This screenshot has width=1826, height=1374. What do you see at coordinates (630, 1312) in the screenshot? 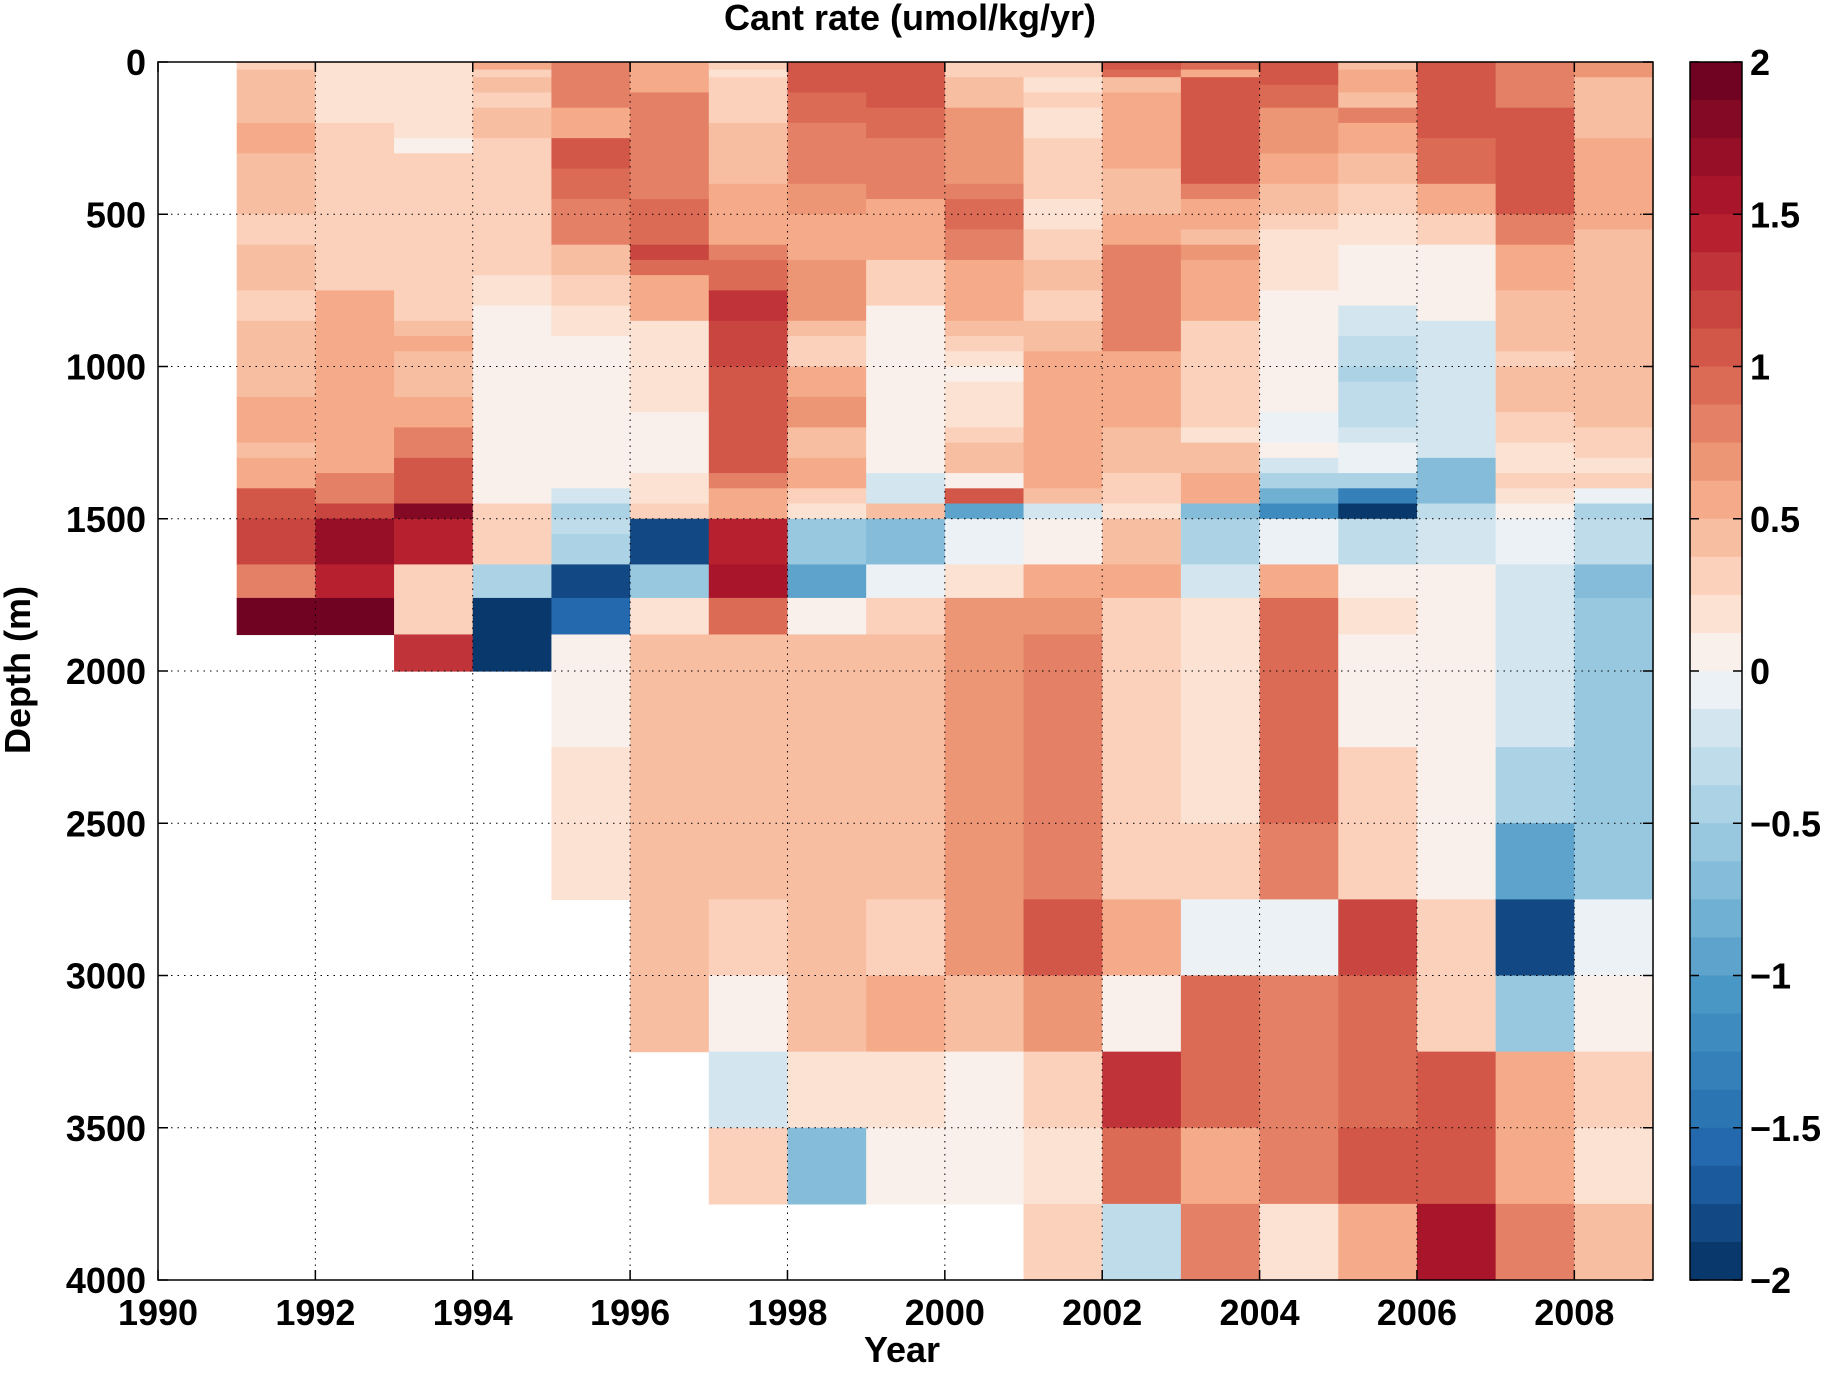
I see `x-tick-label: 1996` at bounding box center [630, 1312].